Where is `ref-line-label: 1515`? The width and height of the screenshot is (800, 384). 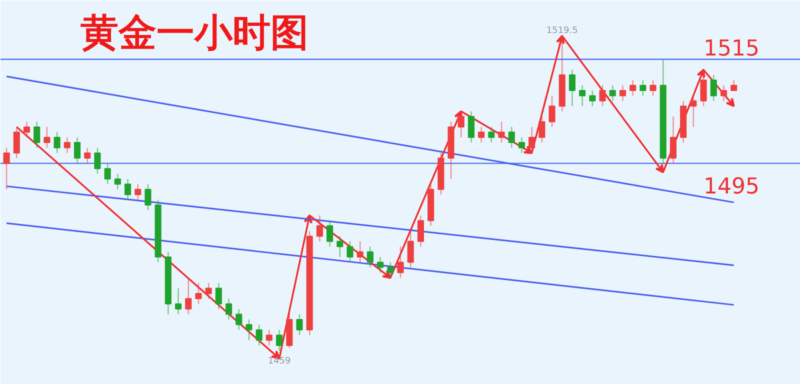
ref-line-label: 1515 is located at coordinates (732, 49).